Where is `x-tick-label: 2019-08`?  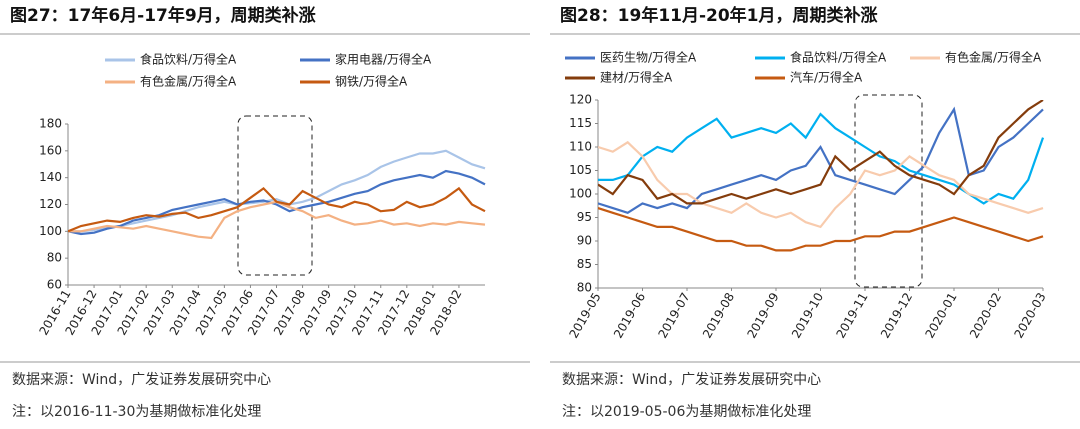 x-tick-label: 2019-08 is located at coordinates (718, 315).